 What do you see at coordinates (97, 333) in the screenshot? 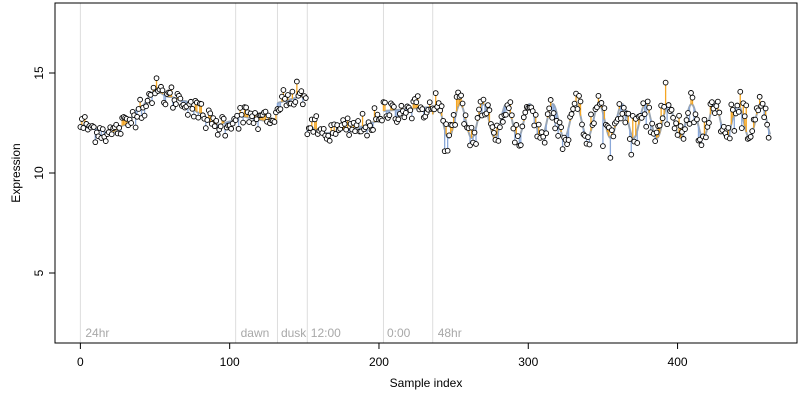
I see `phase-label: 24hr` at bounding box center [97, 333].